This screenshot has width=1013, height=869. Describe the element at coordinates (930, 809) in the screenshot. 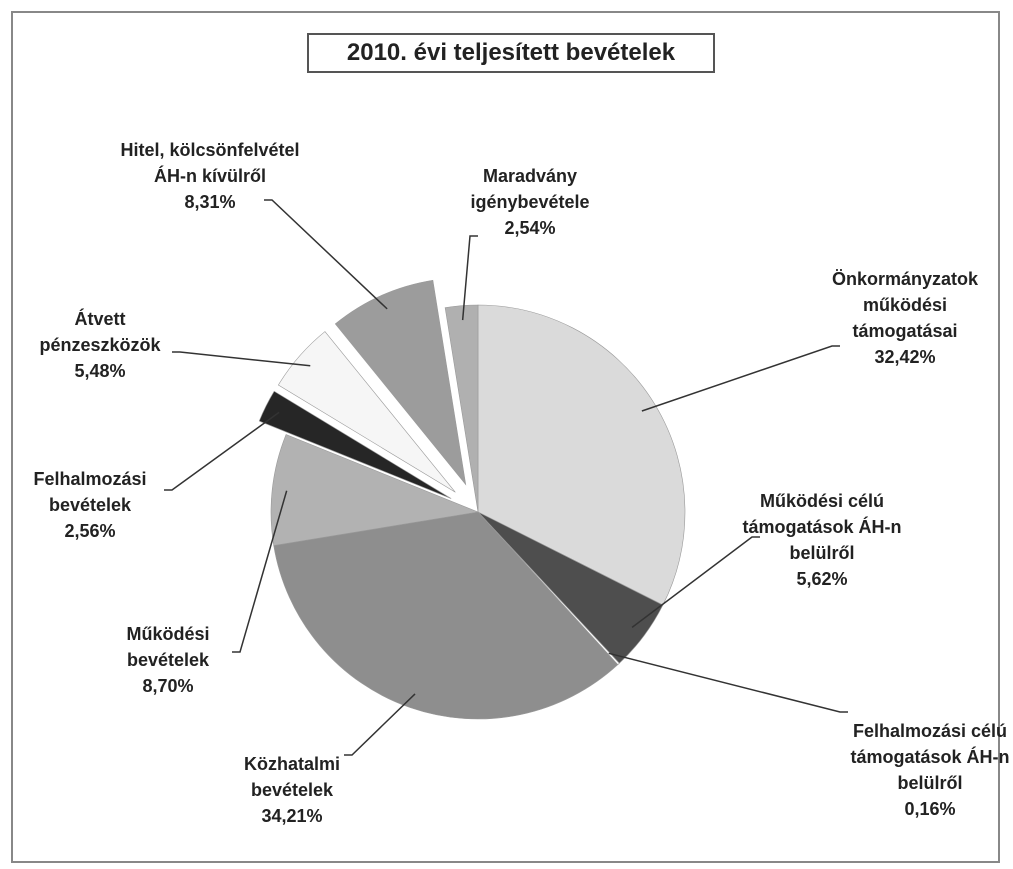

I see `value-label: 0,16%` at that location.